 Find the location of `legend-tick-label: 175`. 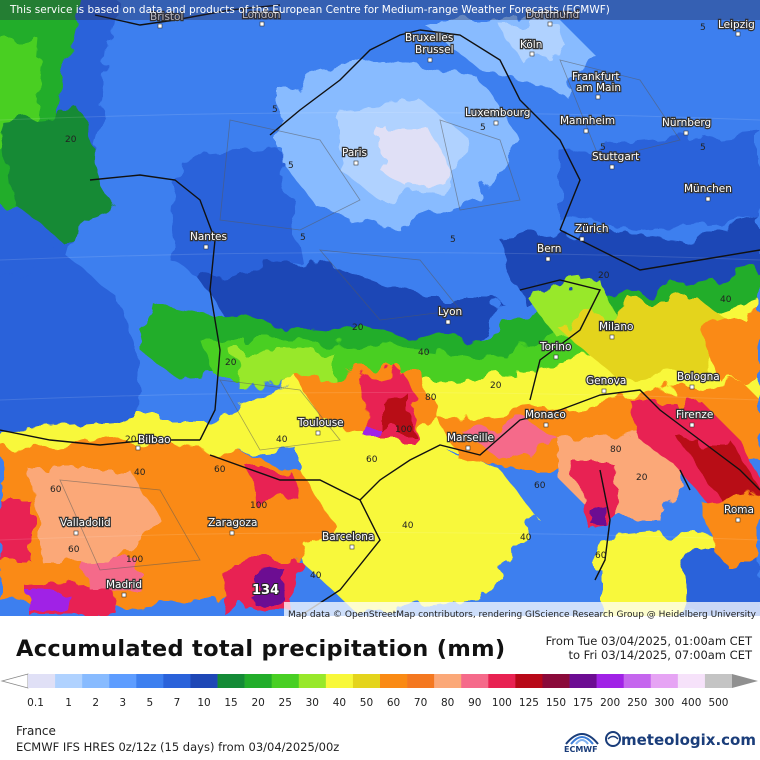

legend-tick-label: 175 is located at coordinates (583, 703).